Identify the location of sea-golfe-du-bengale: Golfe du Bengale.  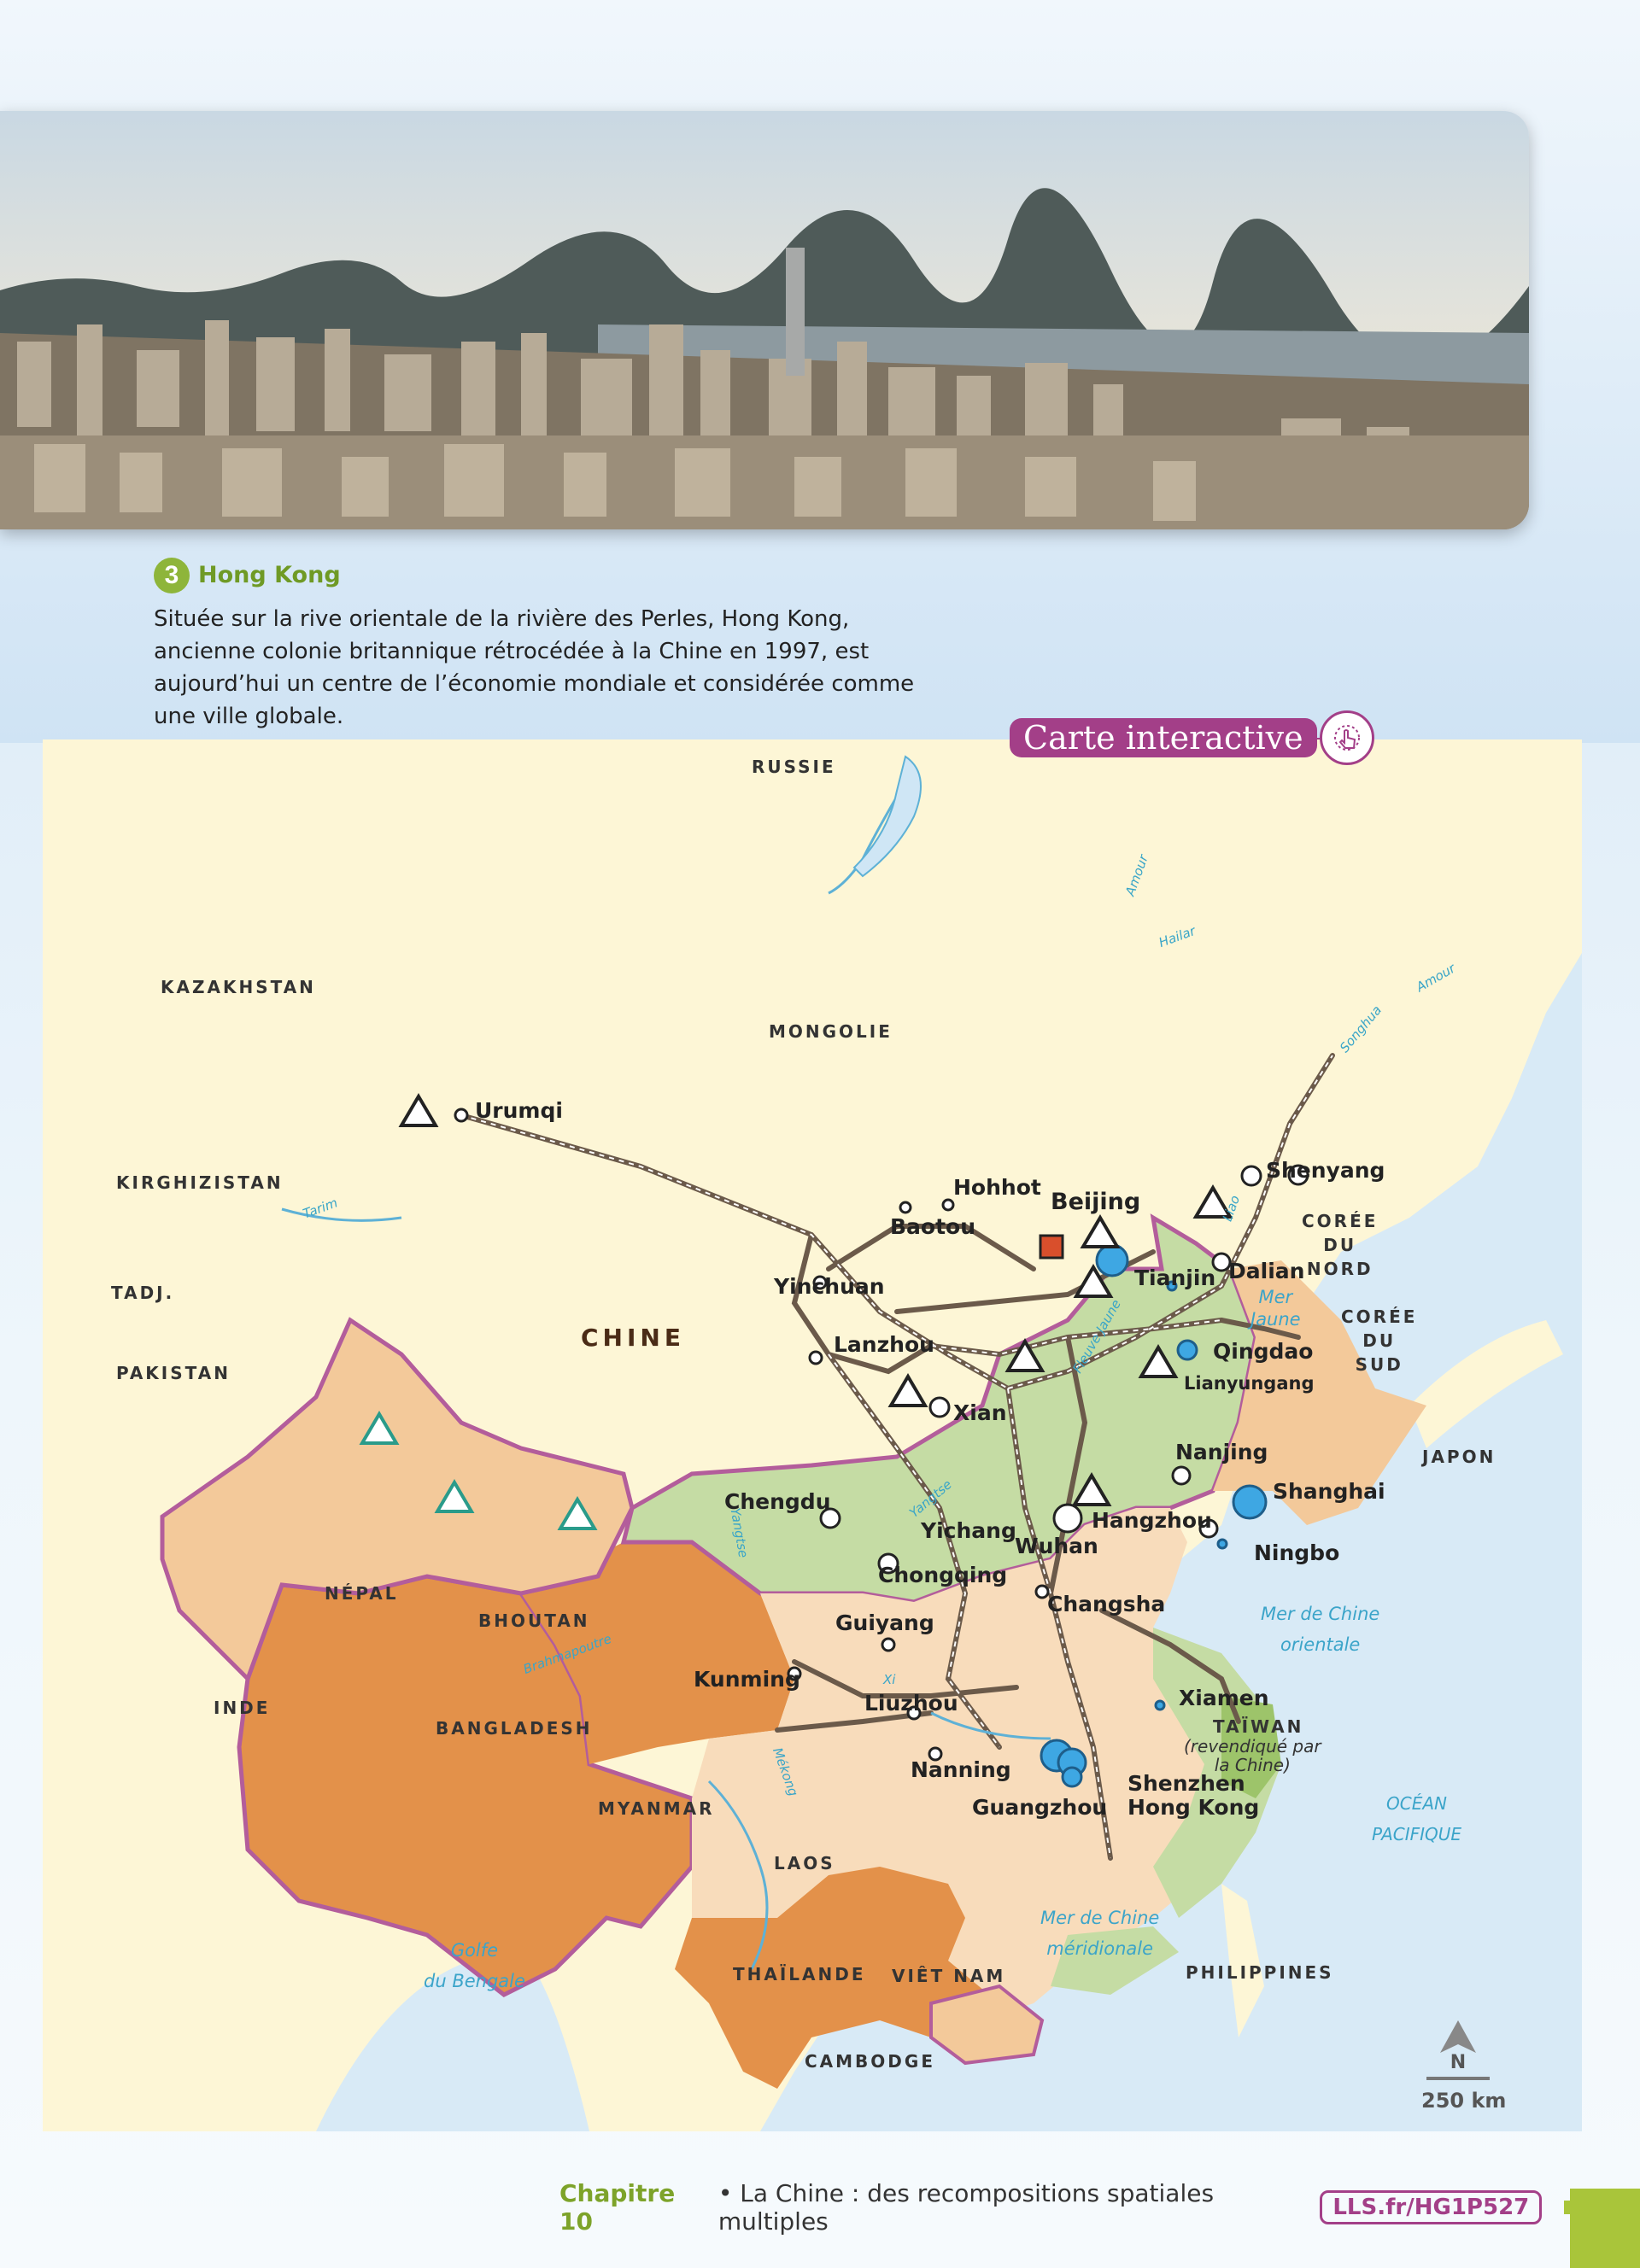
(474, 1965).